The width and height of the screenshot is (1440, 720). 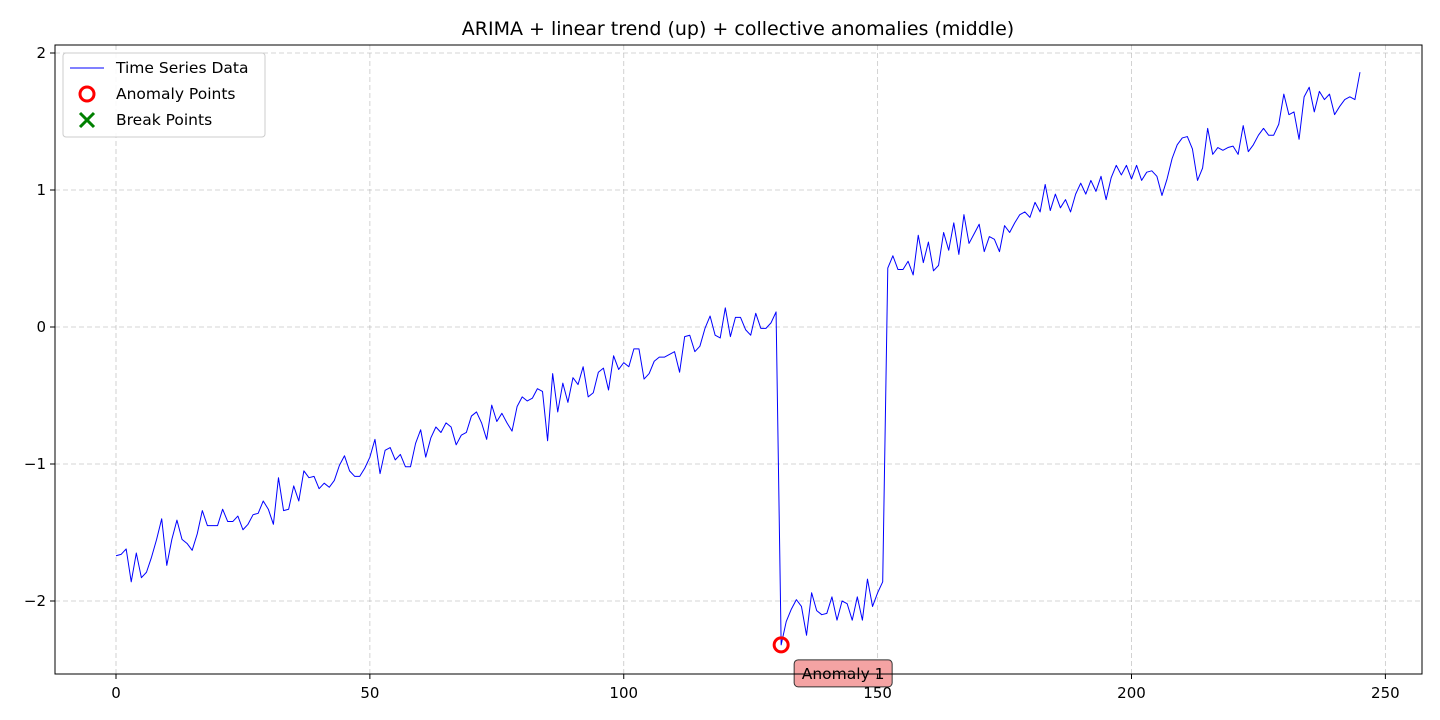 I want to click on annotation-box, so click(x=843, y=673).